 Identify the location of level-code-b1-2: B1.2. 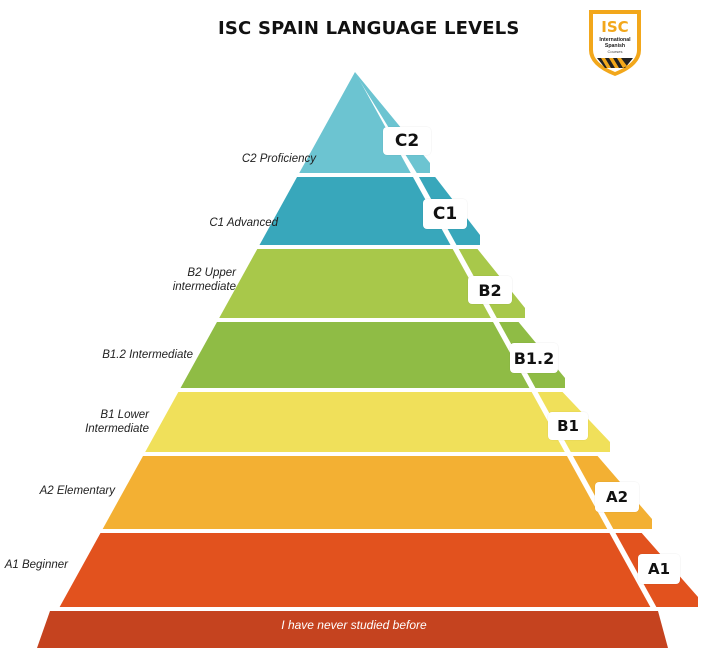
(534, 358).